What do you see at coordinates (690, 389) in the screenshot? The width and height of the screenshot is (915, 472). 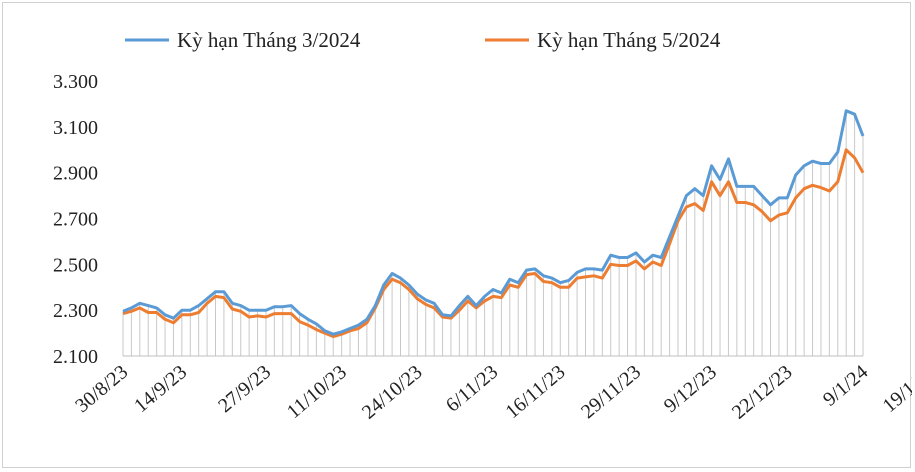 I see `x-tick-label: 9/12/23` at bounding box center [690, 389].